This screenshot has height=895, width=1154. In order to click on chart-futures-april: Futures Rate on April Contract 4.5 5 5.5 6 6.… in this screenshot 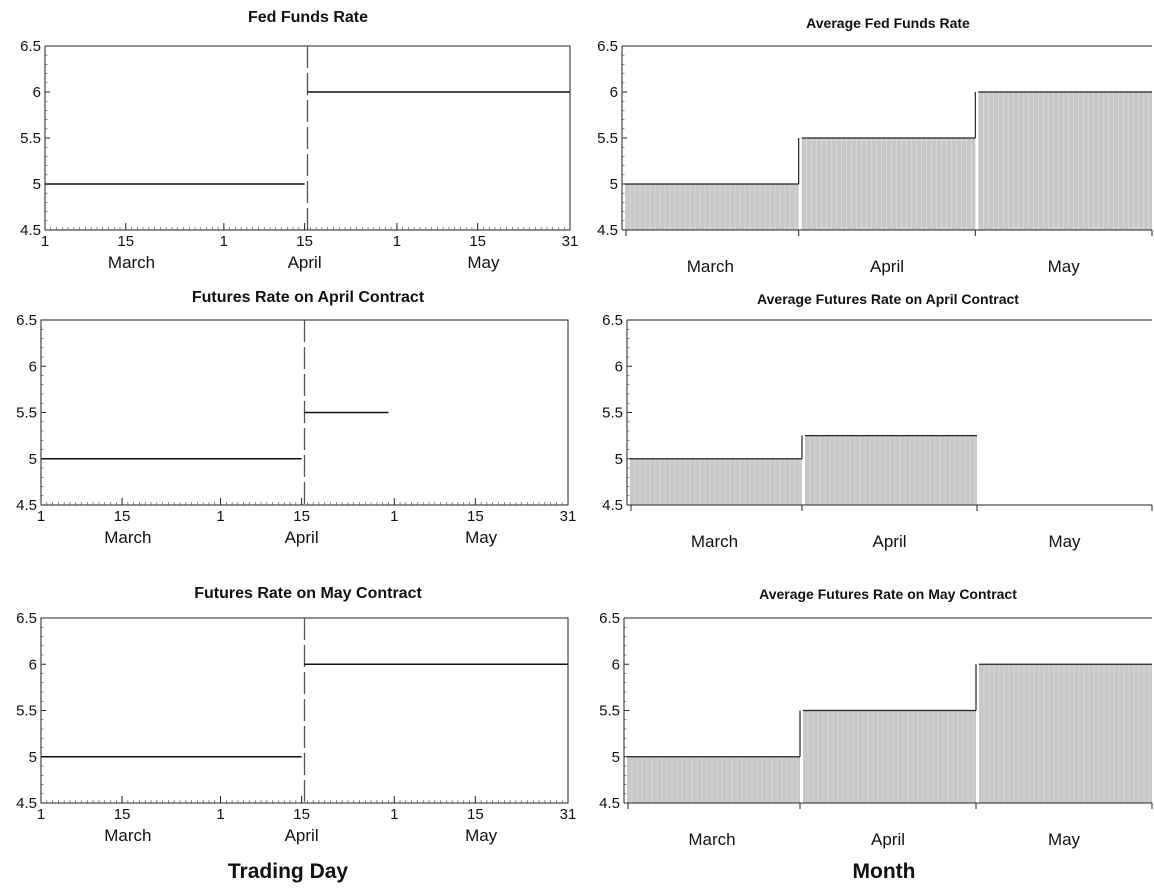, I will do `click(296, 418)`.